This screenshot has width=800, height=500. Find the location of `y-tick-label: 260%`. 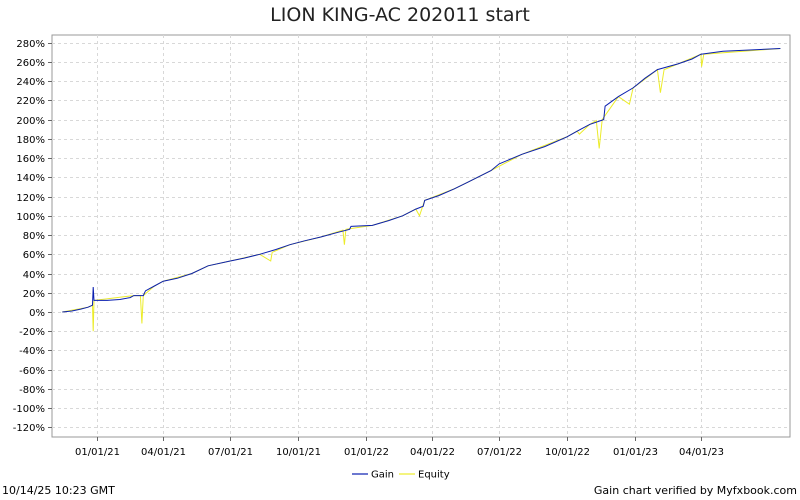

y-tick-label: 260% is located at coordinates (30, 63).